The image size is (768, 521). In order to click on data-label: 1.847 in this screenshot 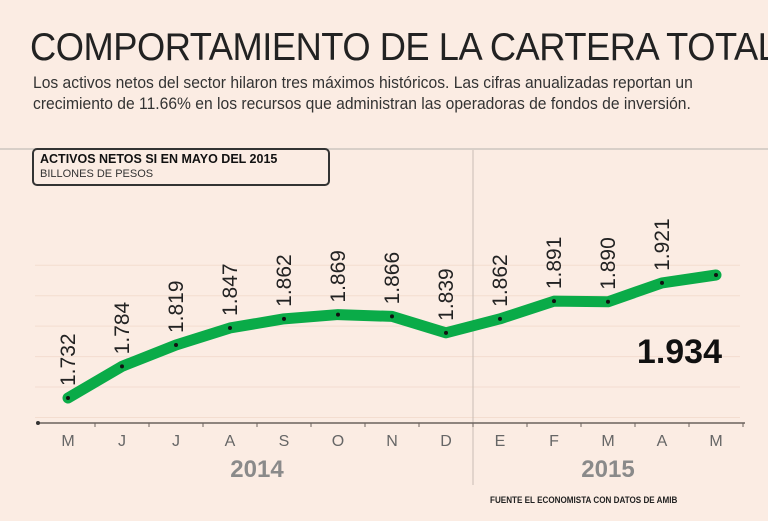, I will do `click(230, 289)`.